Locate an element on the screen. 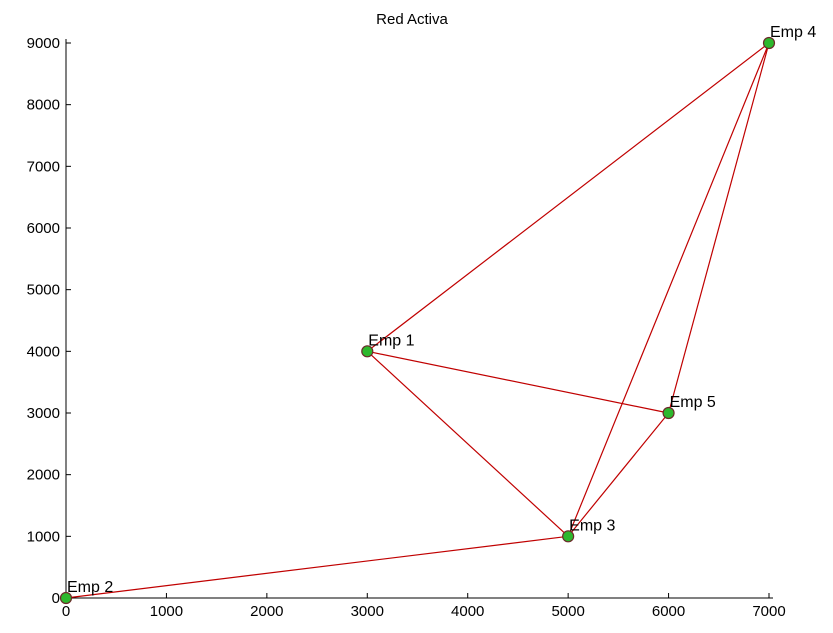  x-tick-label: 4000 is located at coordinates (467, 611).